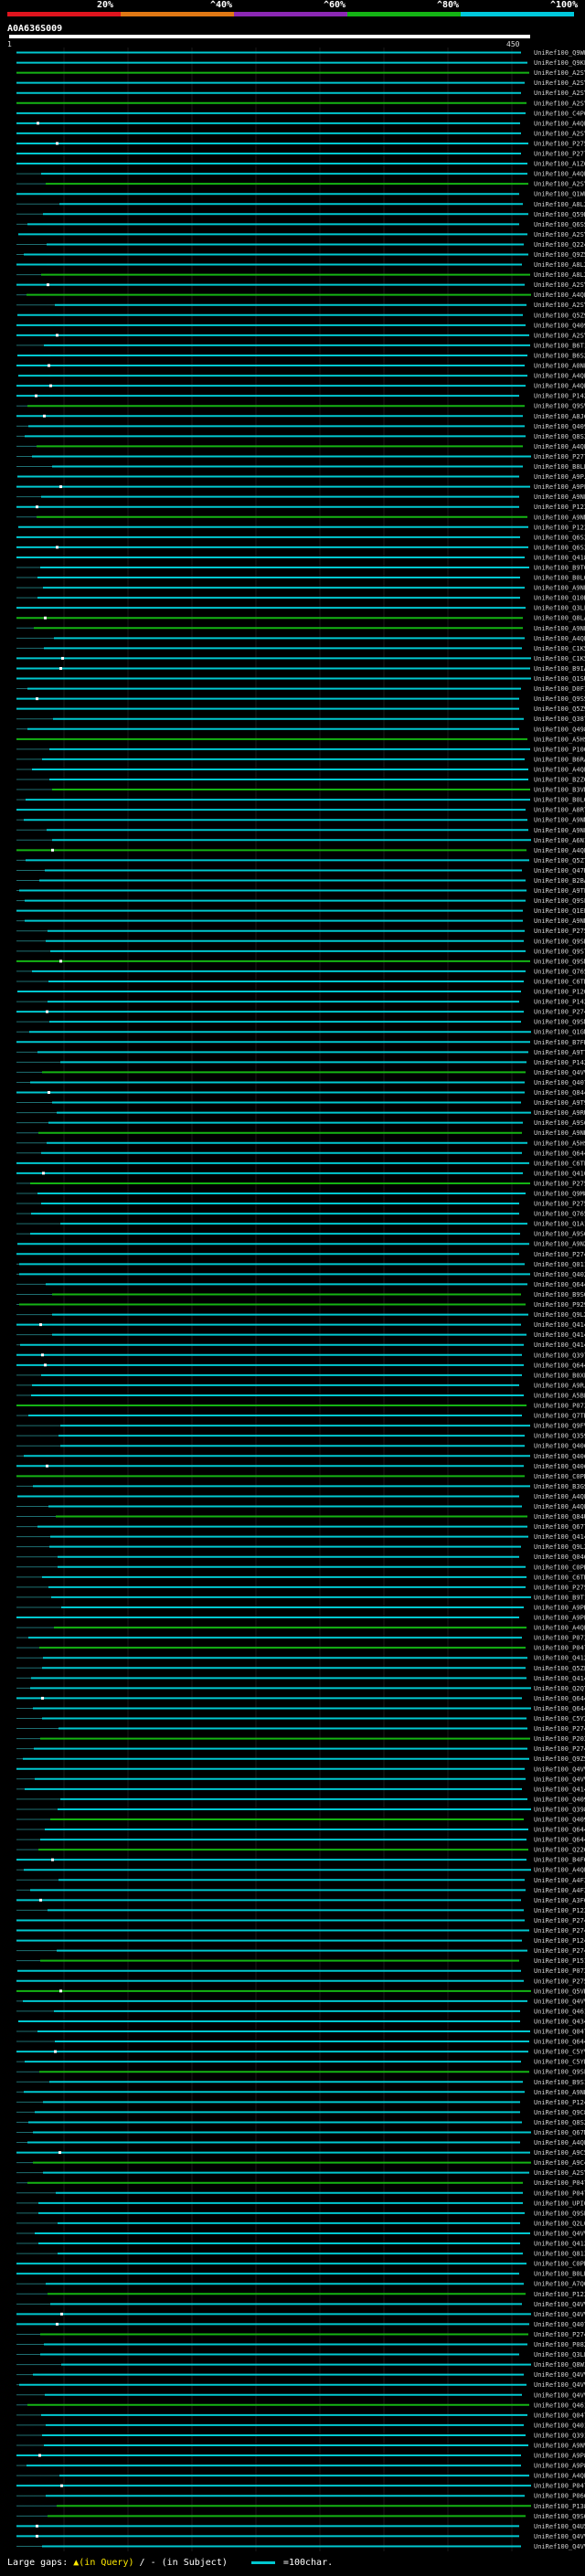 The height and width of the screenshot is (2576, 585). Describe the element at coordinates (560, 1870) in the screenshot. I see `hit-label: UniRef100_A4QPK6` at that location.